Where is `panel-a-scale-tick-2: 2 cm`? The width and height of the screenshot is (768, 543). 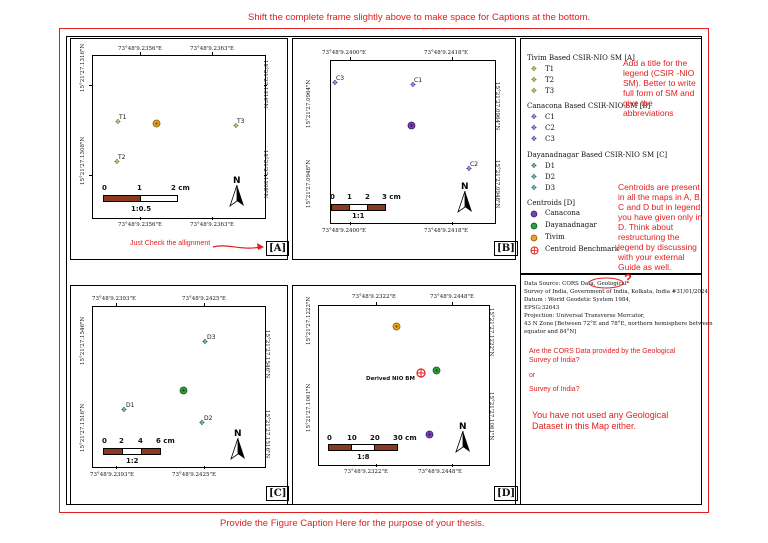 panel-a-scale-tick-2: 2 cm is located at coordinates (180, 188).